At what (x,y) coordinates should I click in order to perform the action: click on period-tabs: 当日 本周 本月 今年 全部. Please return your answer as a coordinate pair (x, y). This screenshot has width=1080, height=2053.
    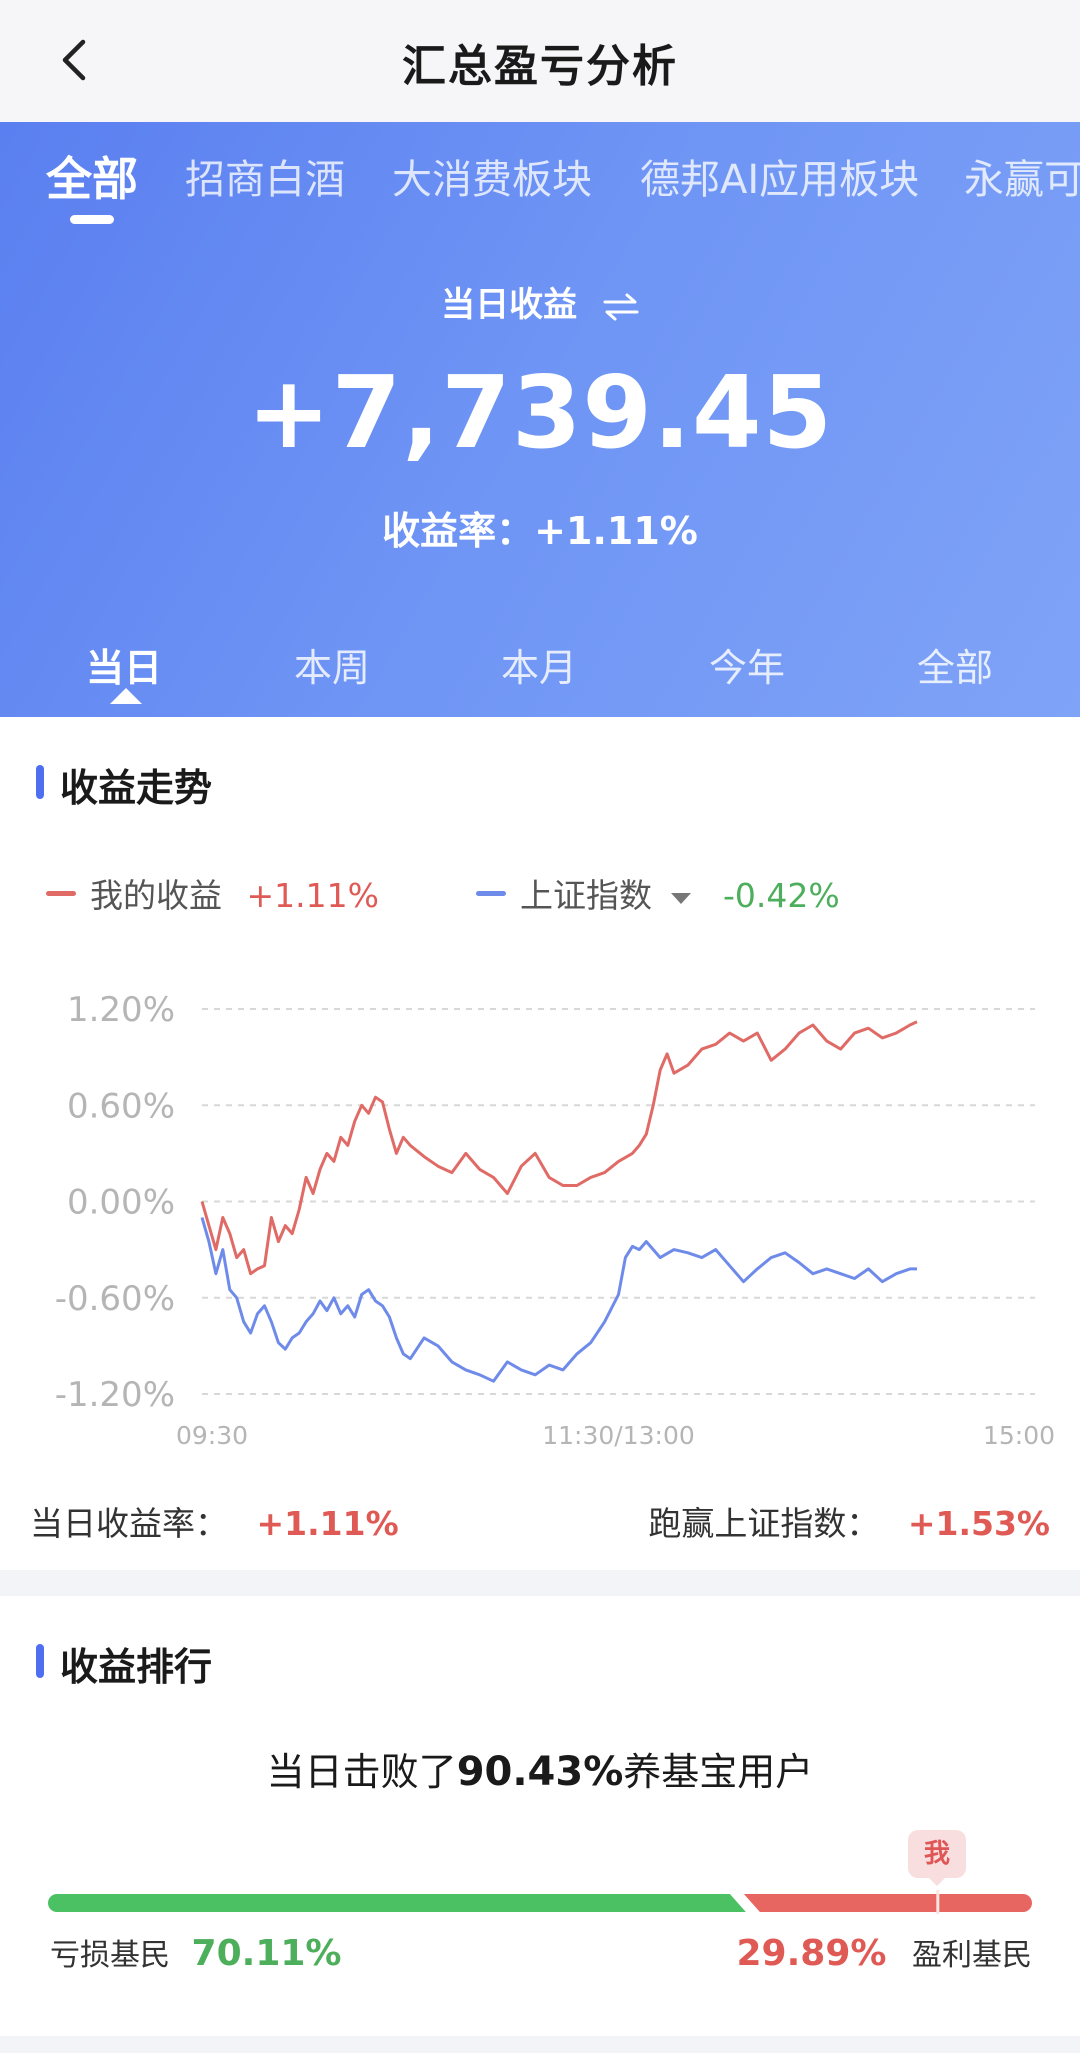
    Looking at the image, I should click on (540, 677).